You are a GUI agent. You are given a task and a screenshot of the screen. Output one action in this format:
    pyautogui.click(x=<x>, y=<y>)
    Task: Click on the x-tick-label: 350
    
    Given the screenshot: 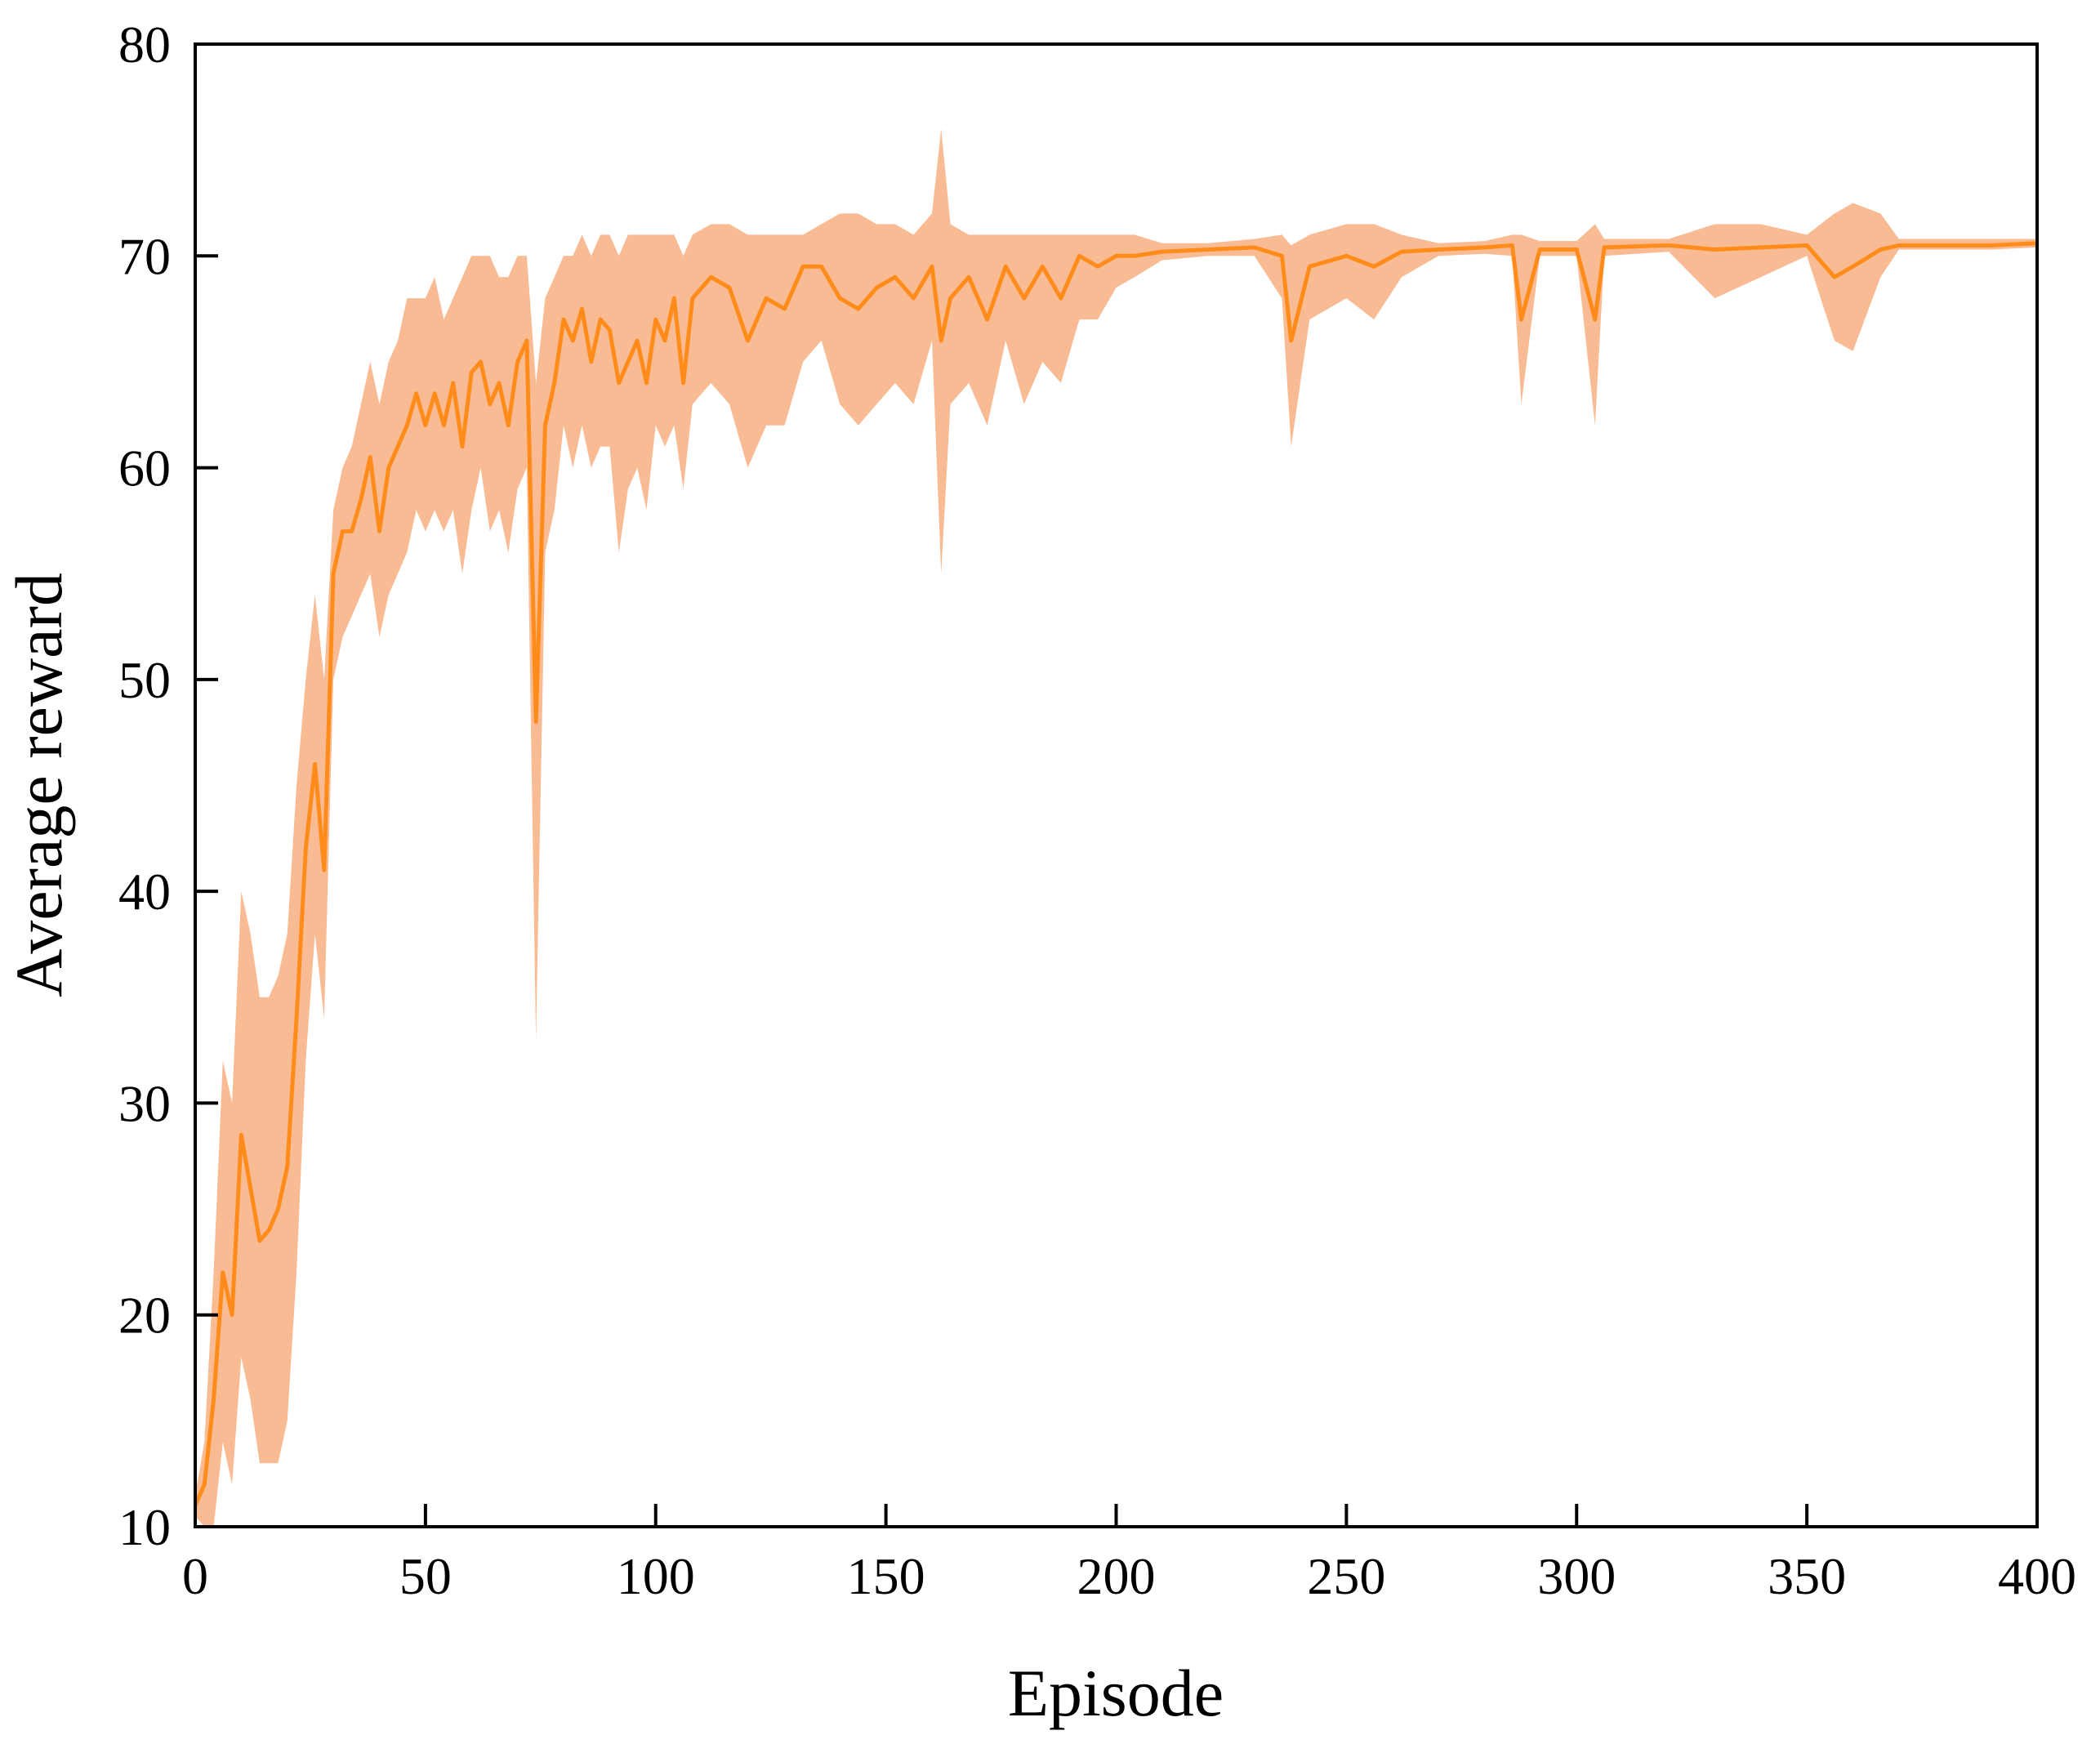 What is the action you would take?
    pyautogui.click(x=1807, y=1576)
    